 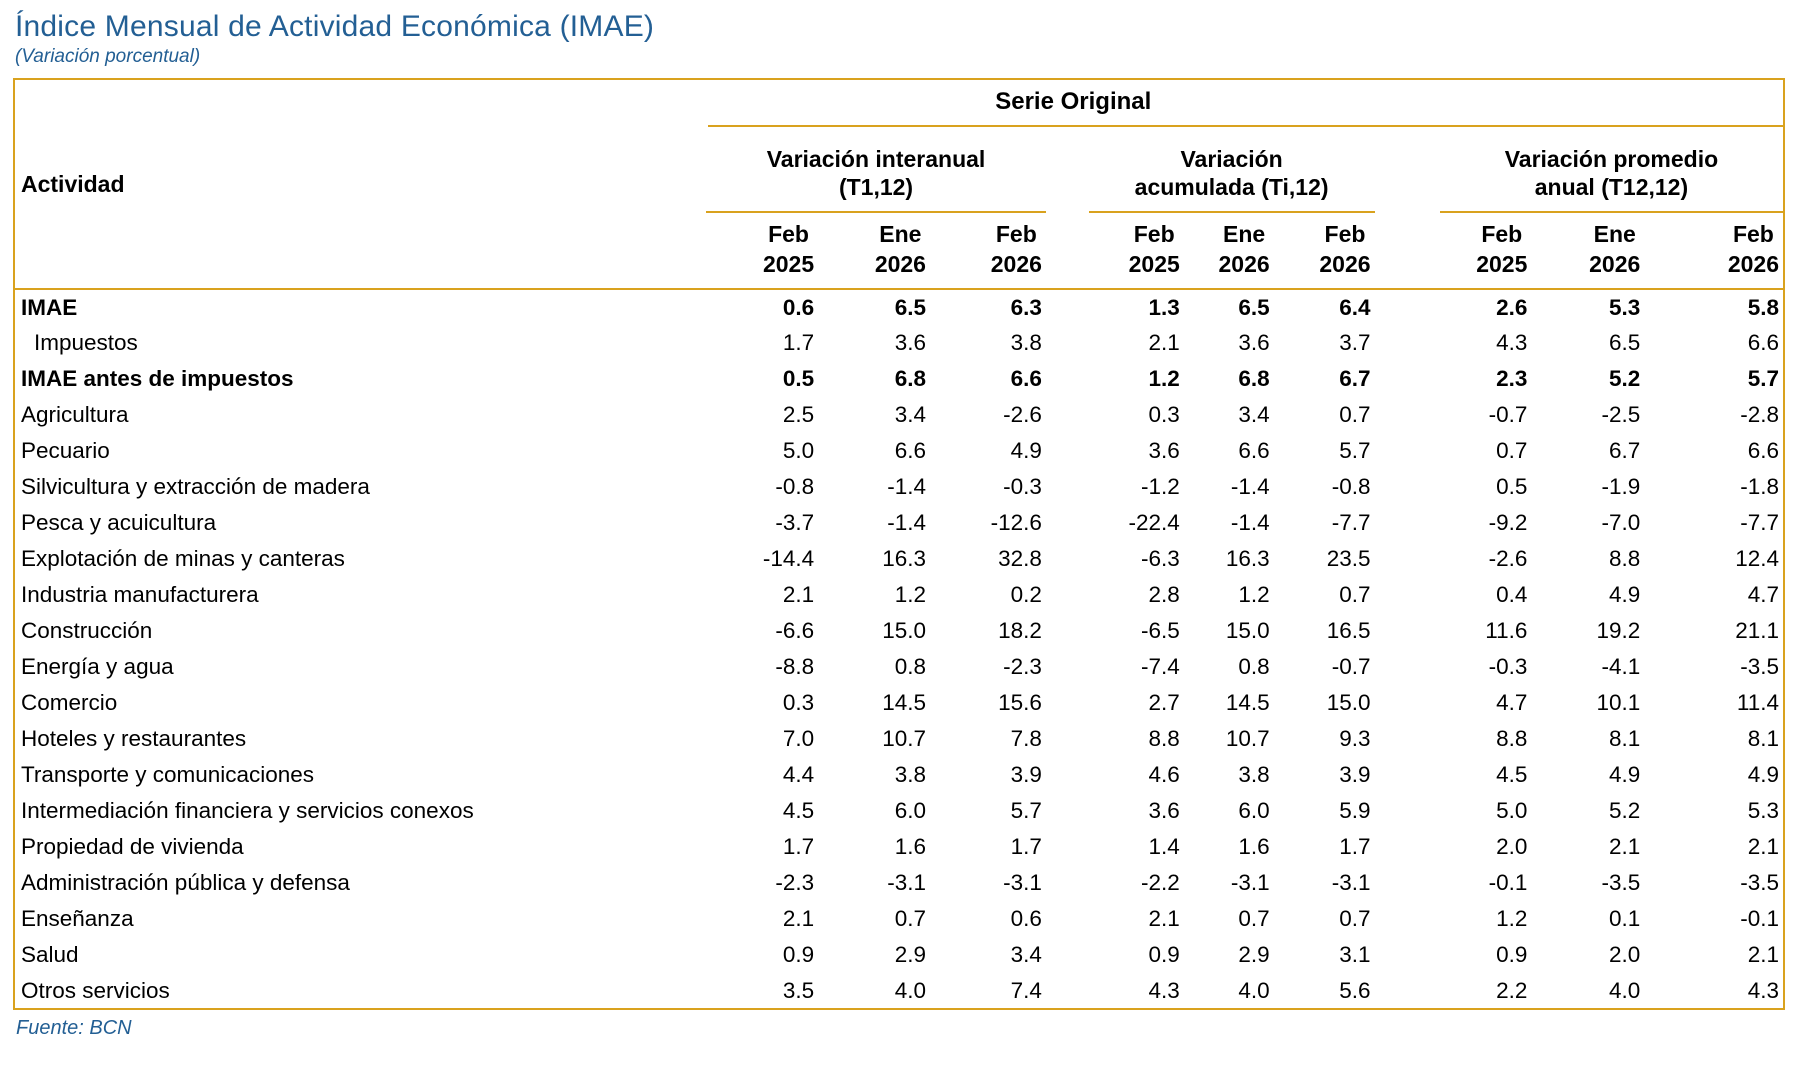 What do you see at coordinates (1757, 558) in the screenshot?
I see `cell-value: 12.4` at bounding box center [1757, 558].